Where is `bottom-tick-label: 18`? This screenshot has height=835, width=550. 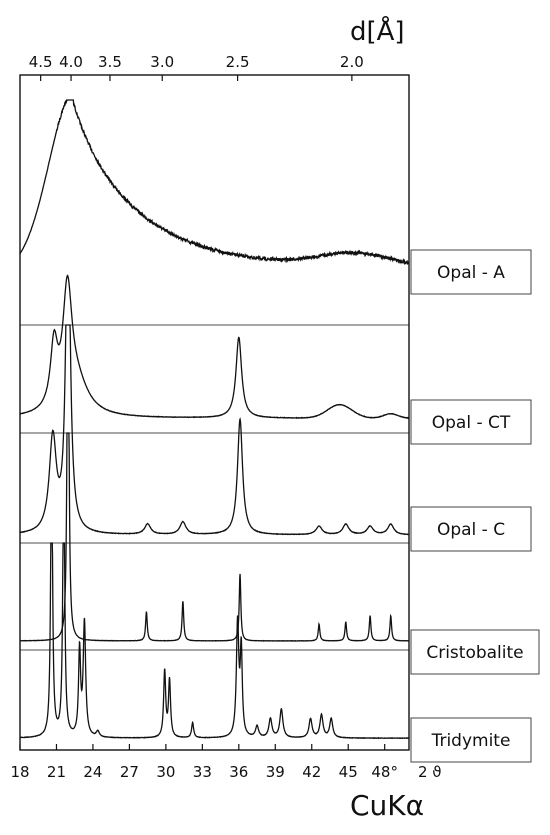 bottom-tick-label: 18 is located at coordinates (19, 772).